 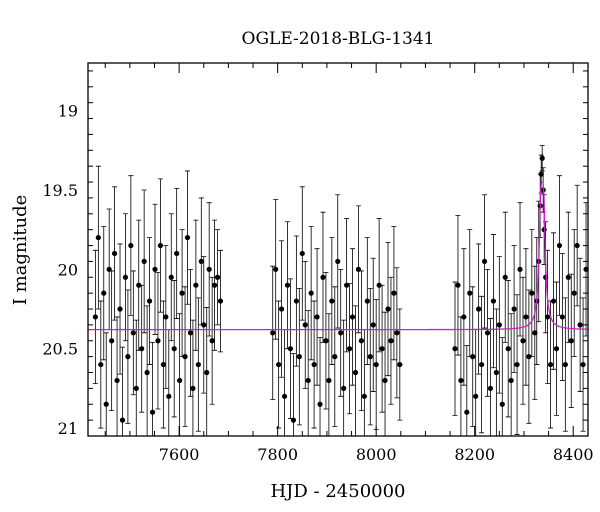 I want to click on x-tick-label: 8200, so click(x=474, y=454).